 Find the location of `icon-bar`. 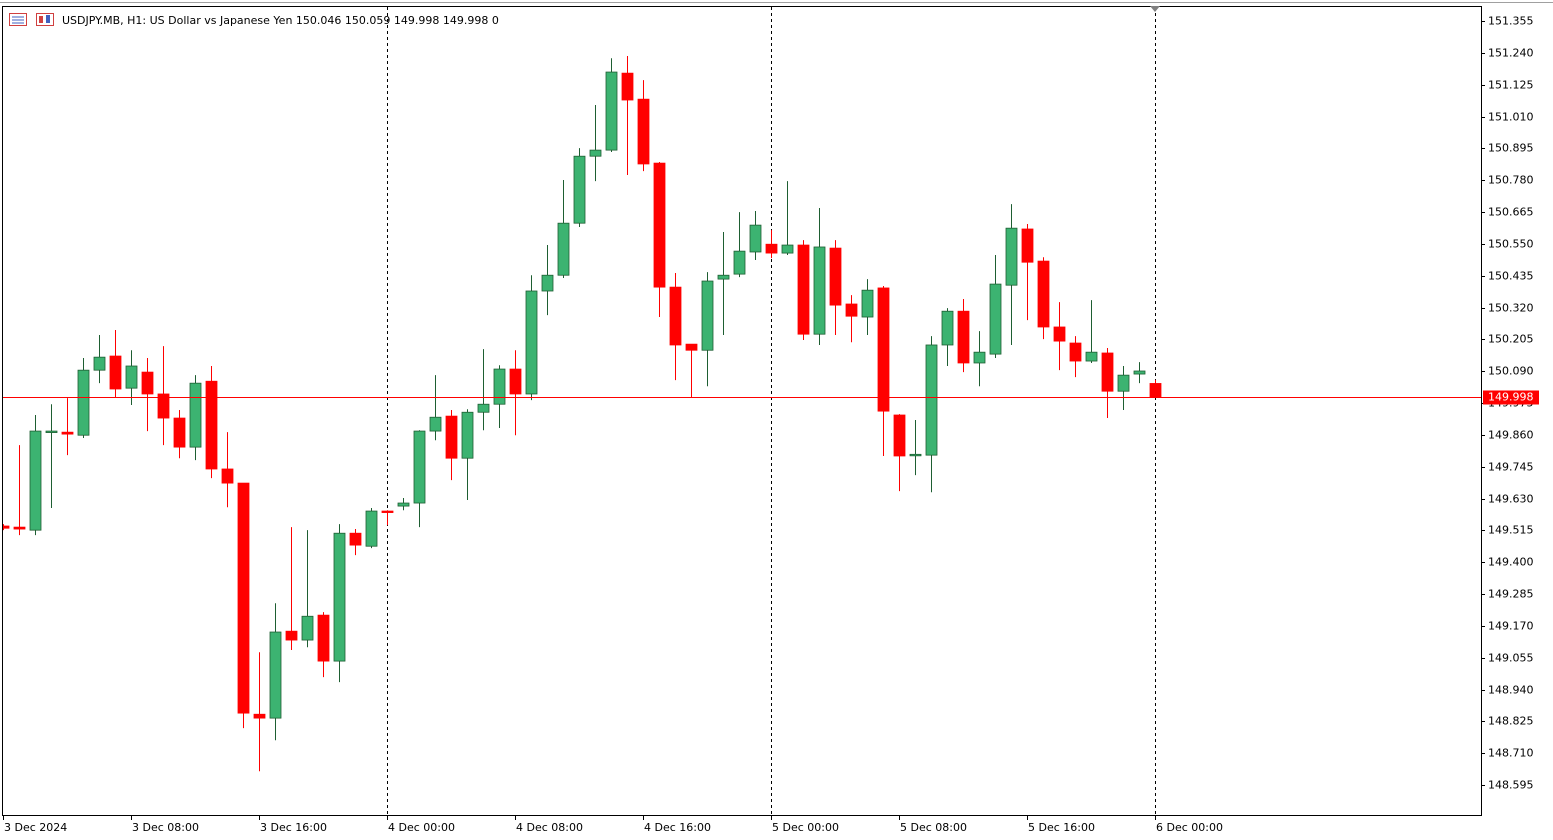

icon-bar is located at coordinates (48, 19).